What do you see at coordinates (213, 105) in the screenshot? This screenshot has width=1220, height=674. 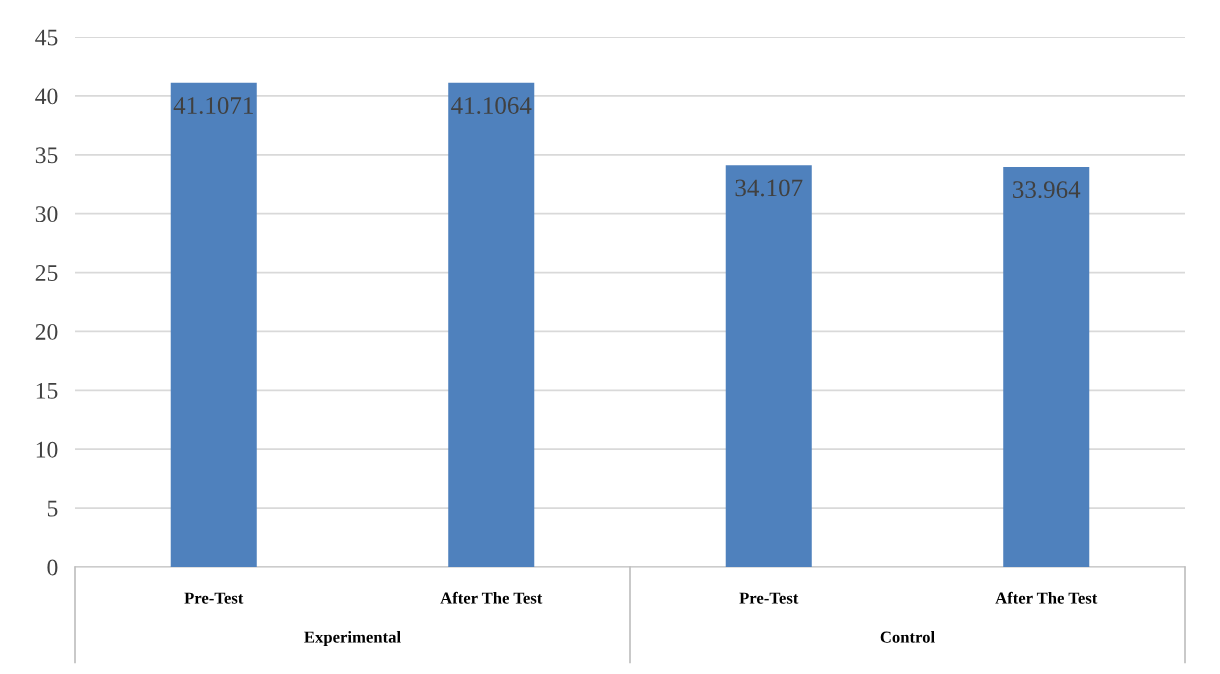 I see `data-label: 41.1071` at bounding box center [213, 105].